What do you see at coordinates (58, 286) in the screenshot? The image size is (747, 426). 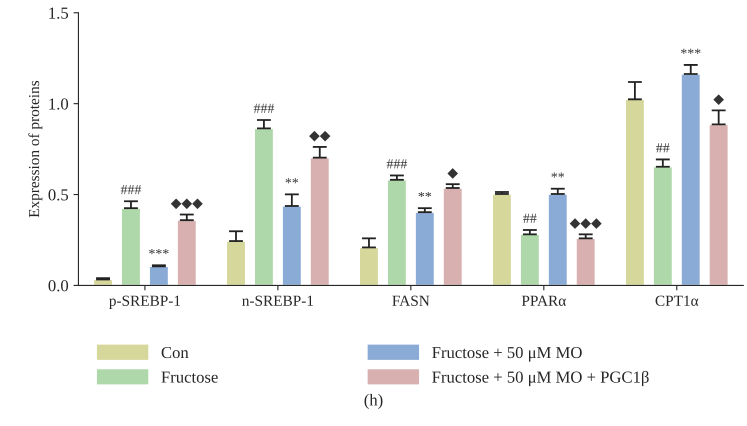 I see `y-tick-label: 0.0` at bounding box center [58, 286].